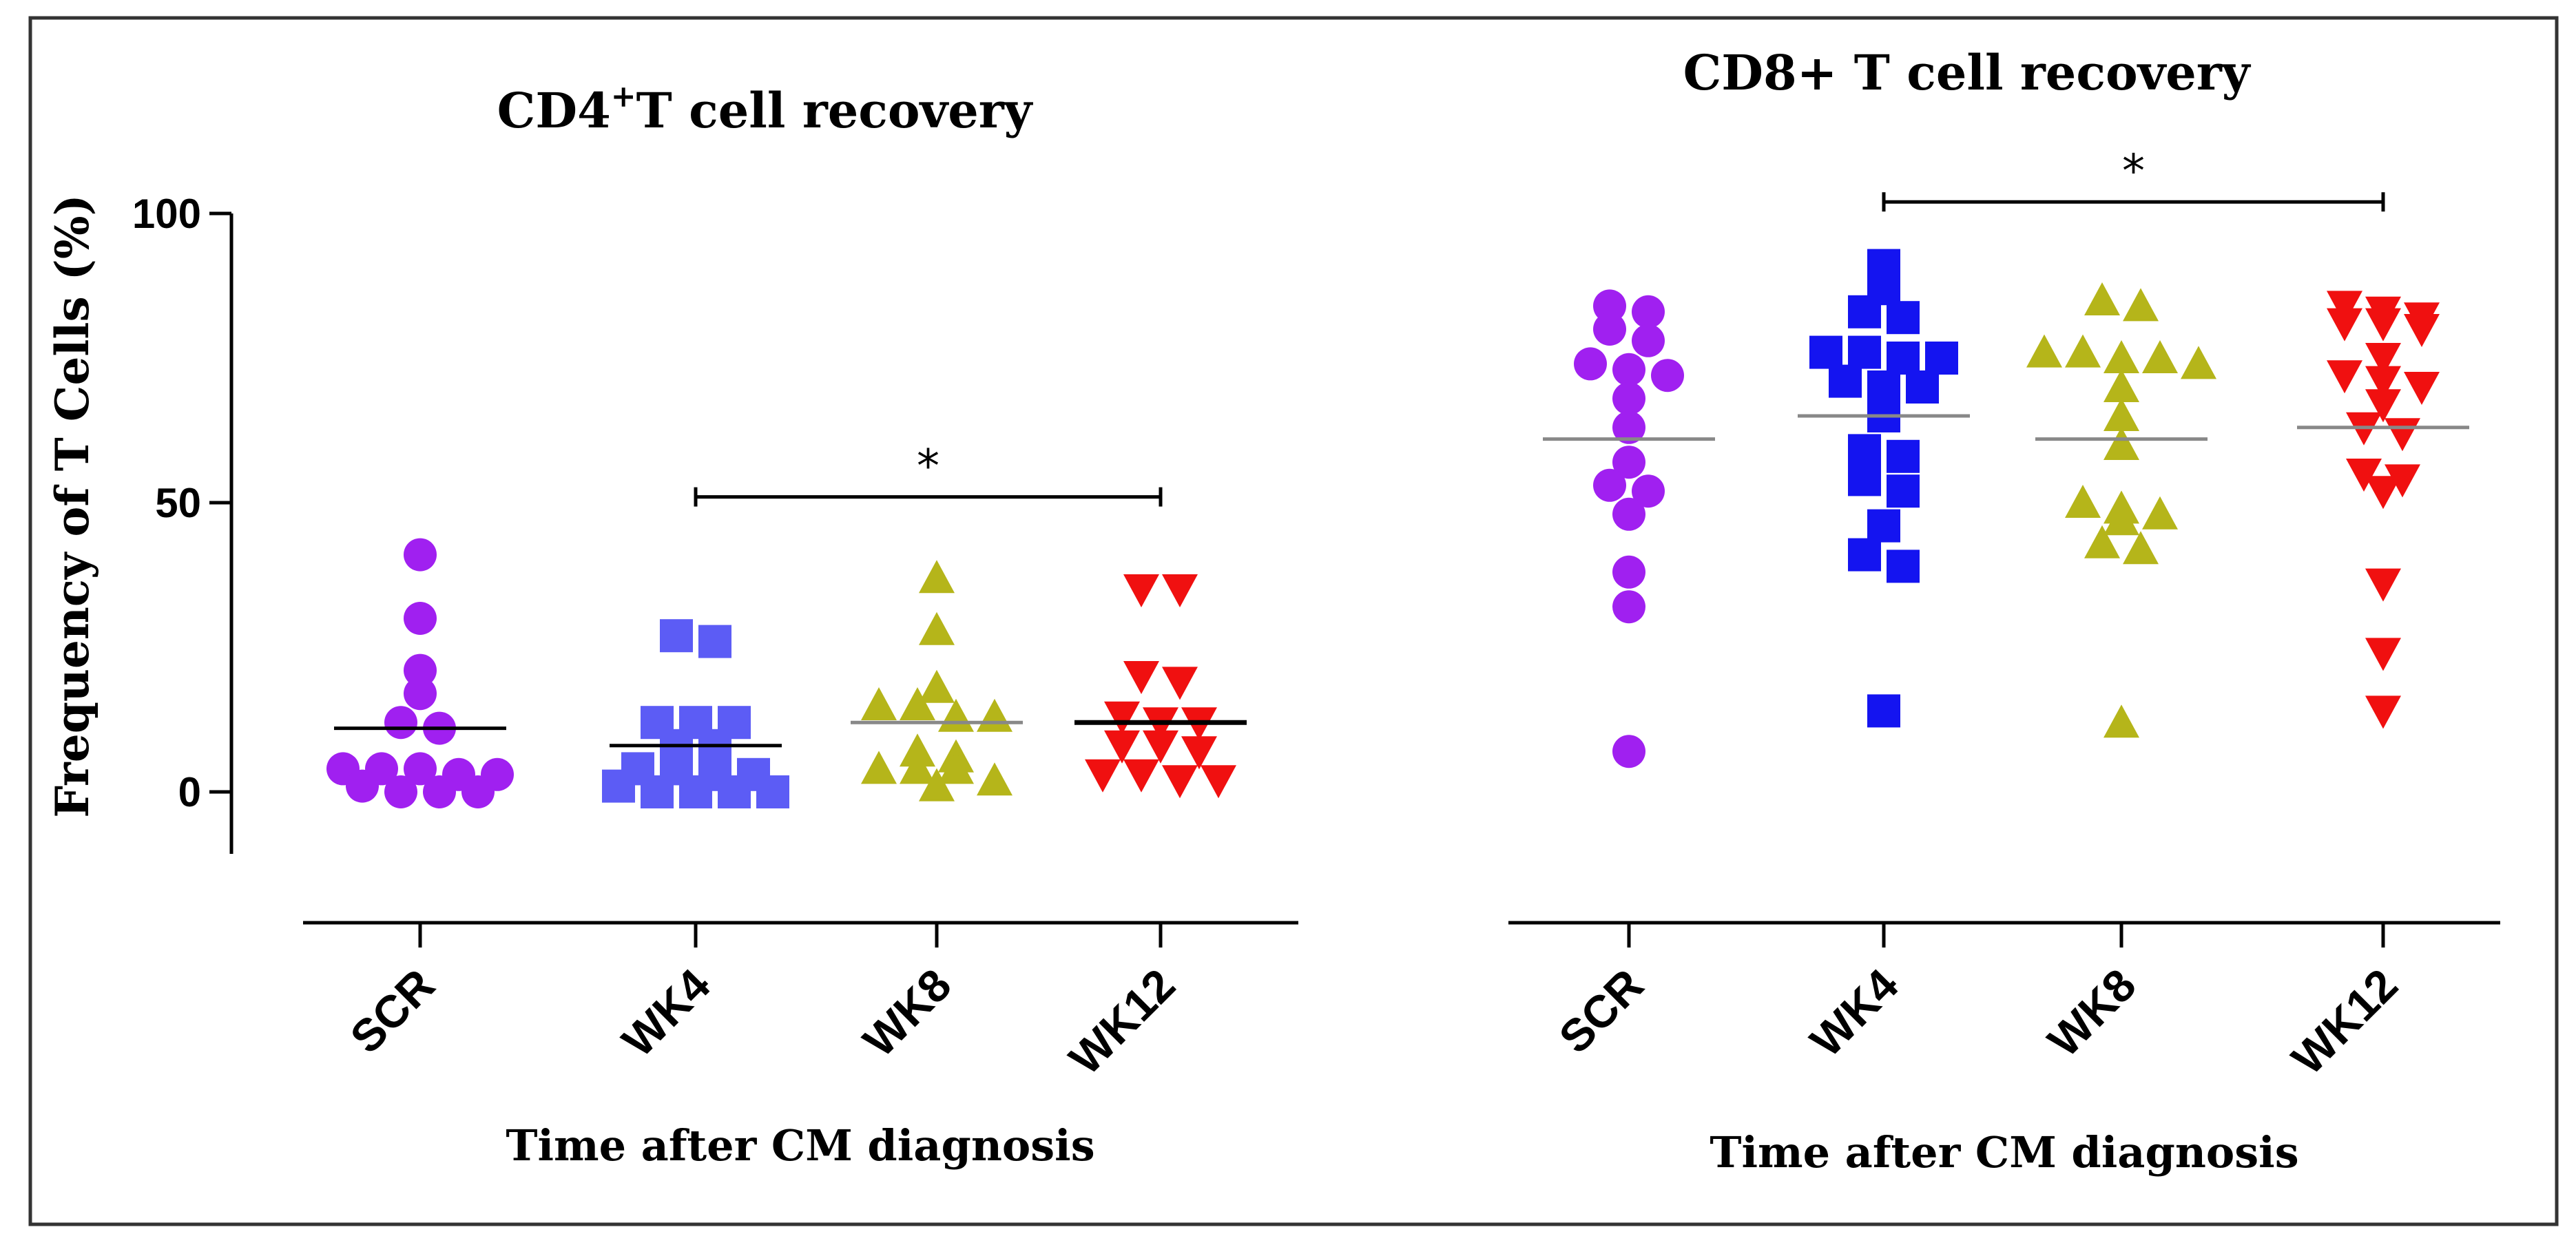 This screenshot has height=1256, width=2576. I want to click on cd8-x-tick-label: WK8, so click(2092, 1013).